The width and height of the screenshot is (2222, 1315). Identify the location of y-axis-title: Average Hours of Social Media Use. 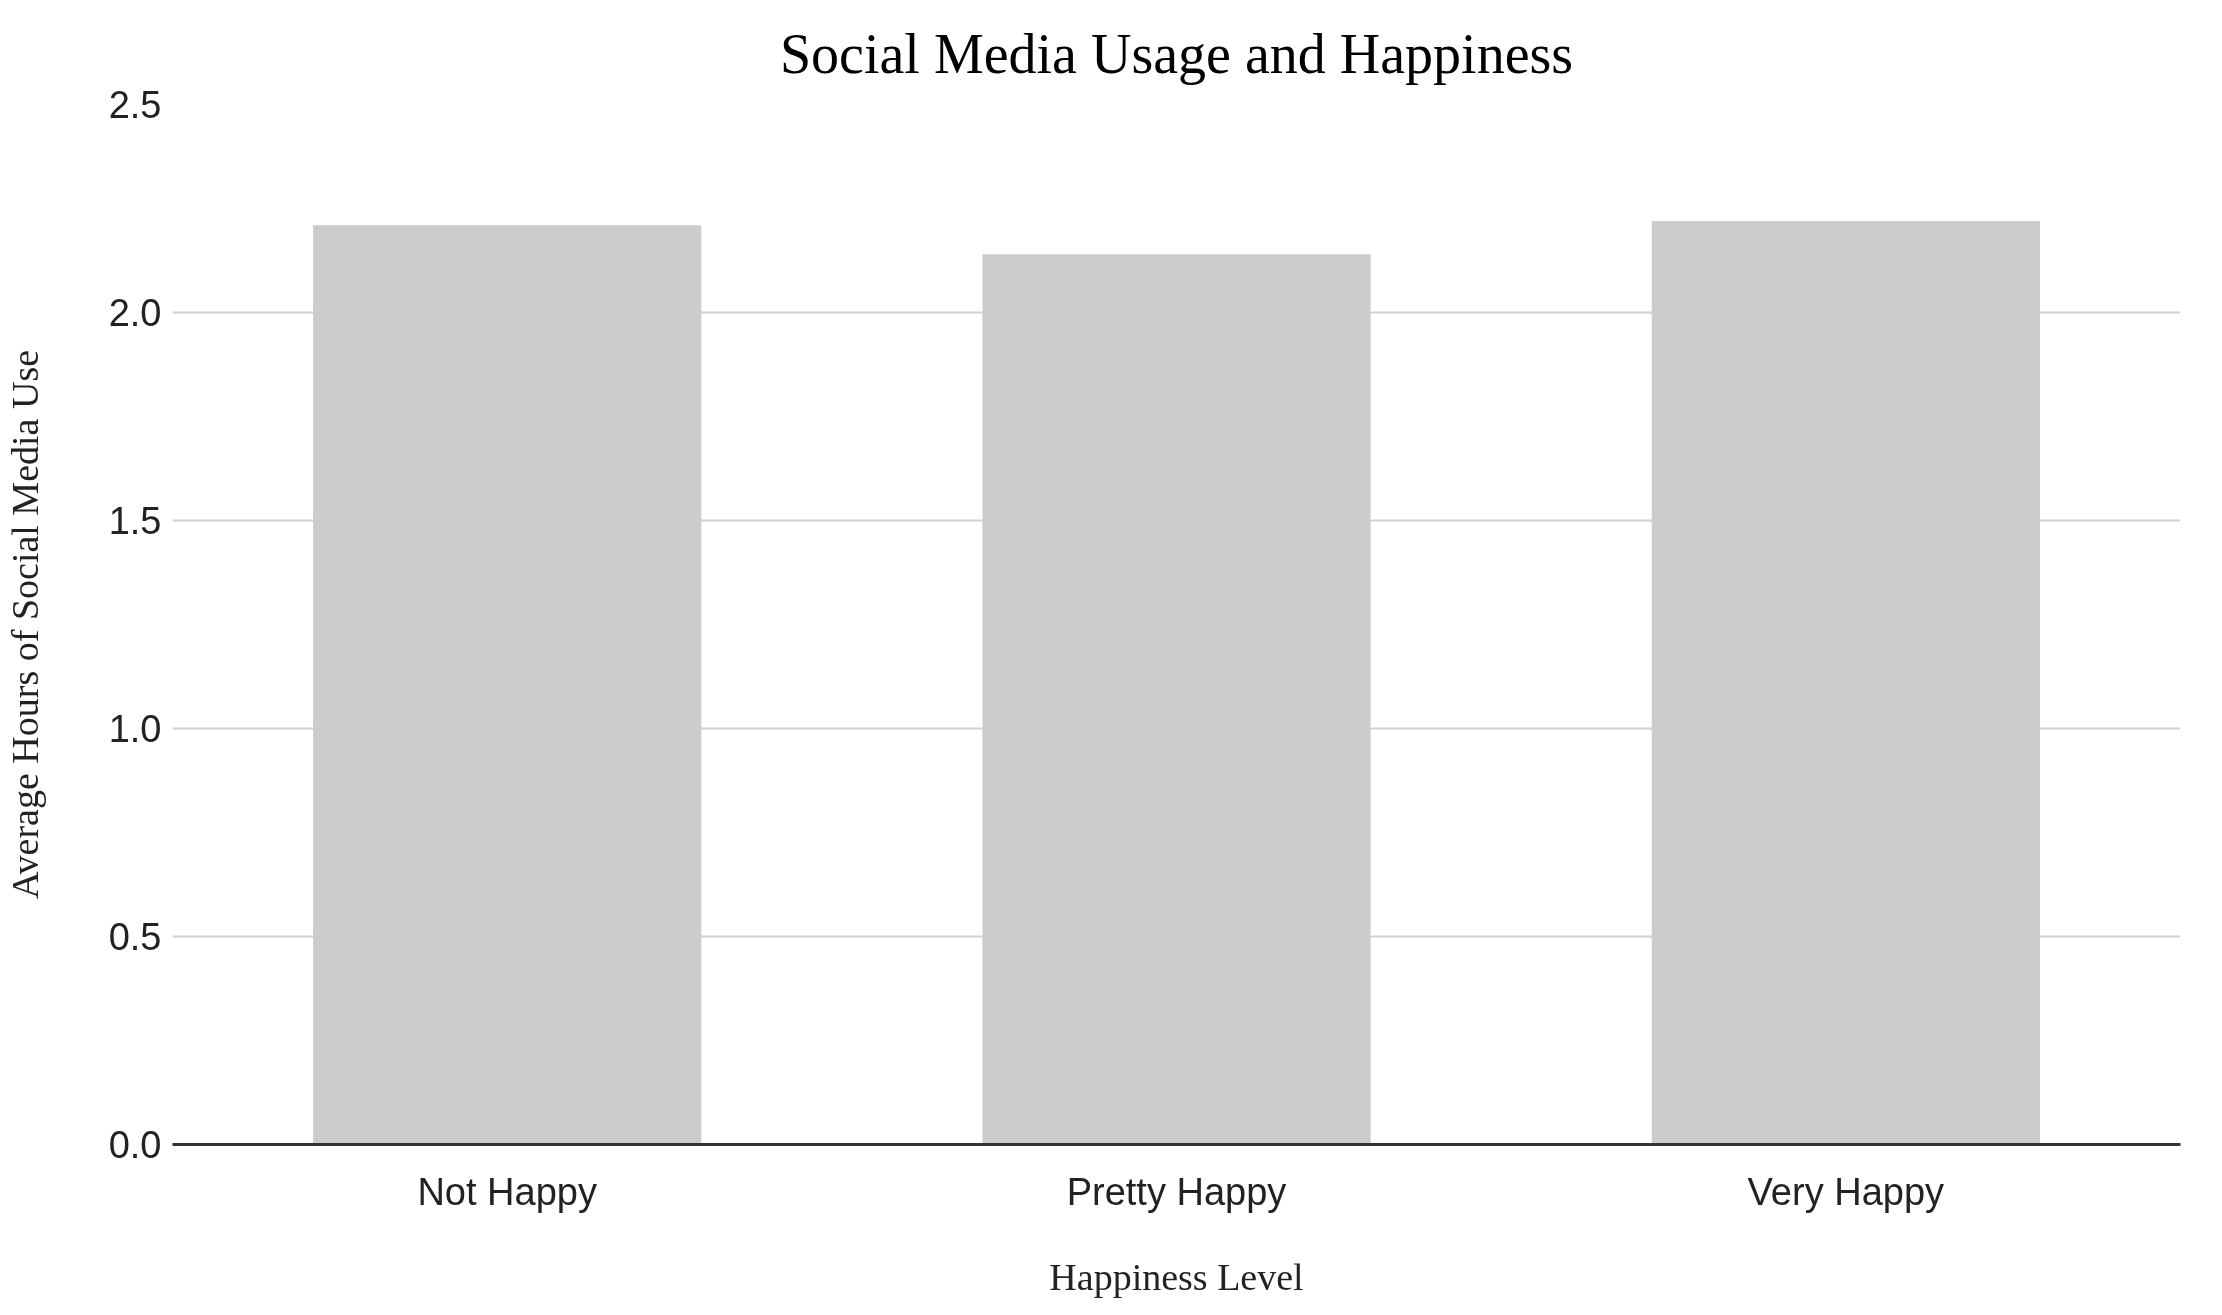
(24, 624).